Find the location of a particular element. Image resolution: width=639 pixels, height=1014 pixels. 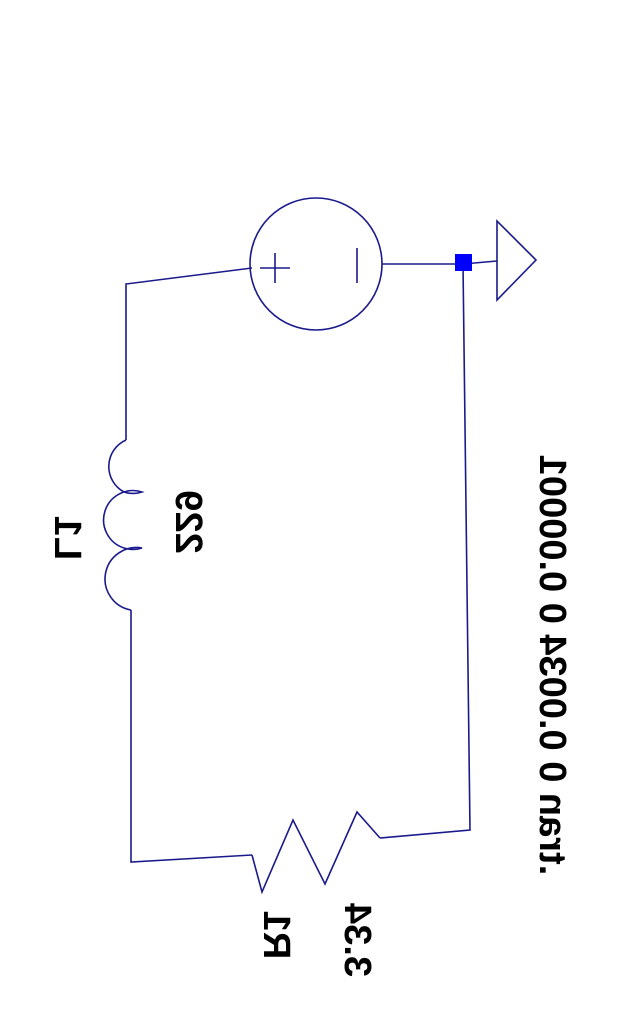

resistor-value-label: 3.34 is located at coordinates (357, 940).